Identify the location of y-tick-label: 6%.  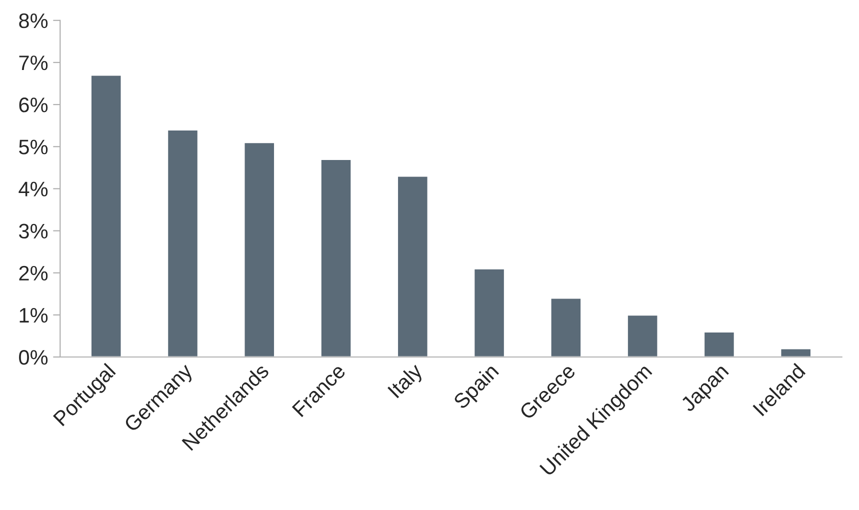
(33, 105).